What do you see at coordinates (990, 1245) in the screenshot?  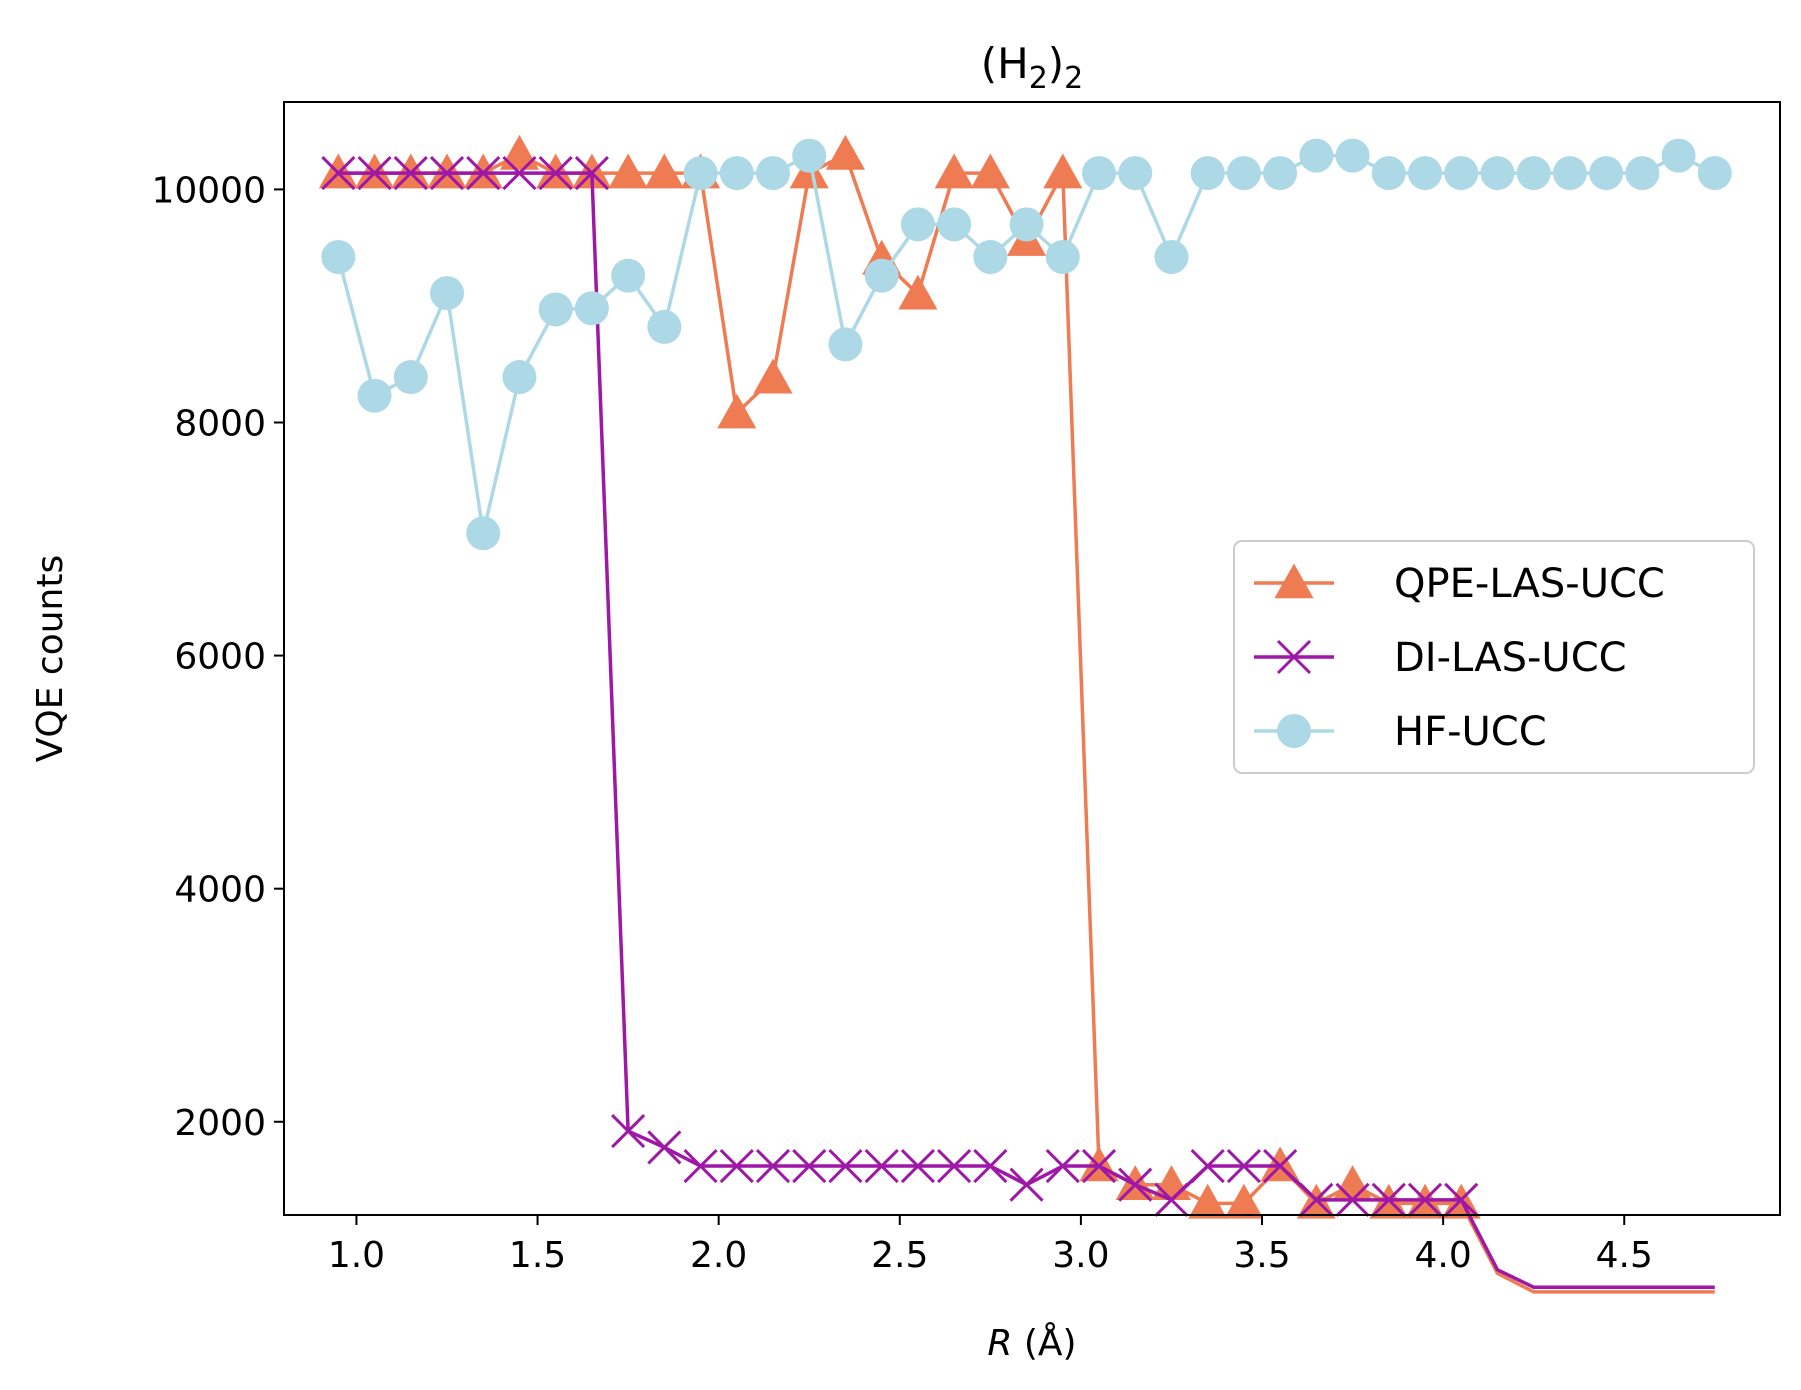 I see `x-axis: 1.0 1.5 2.0 2.5 3.0 3.5 4.0 4.5` at bounding box center [990, 1245].